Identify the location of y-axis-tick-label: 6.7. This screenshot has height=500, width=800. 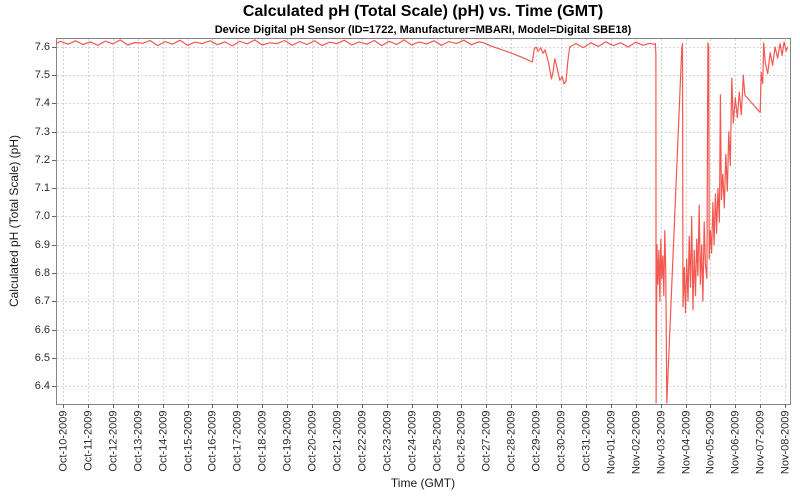
(42, 300).